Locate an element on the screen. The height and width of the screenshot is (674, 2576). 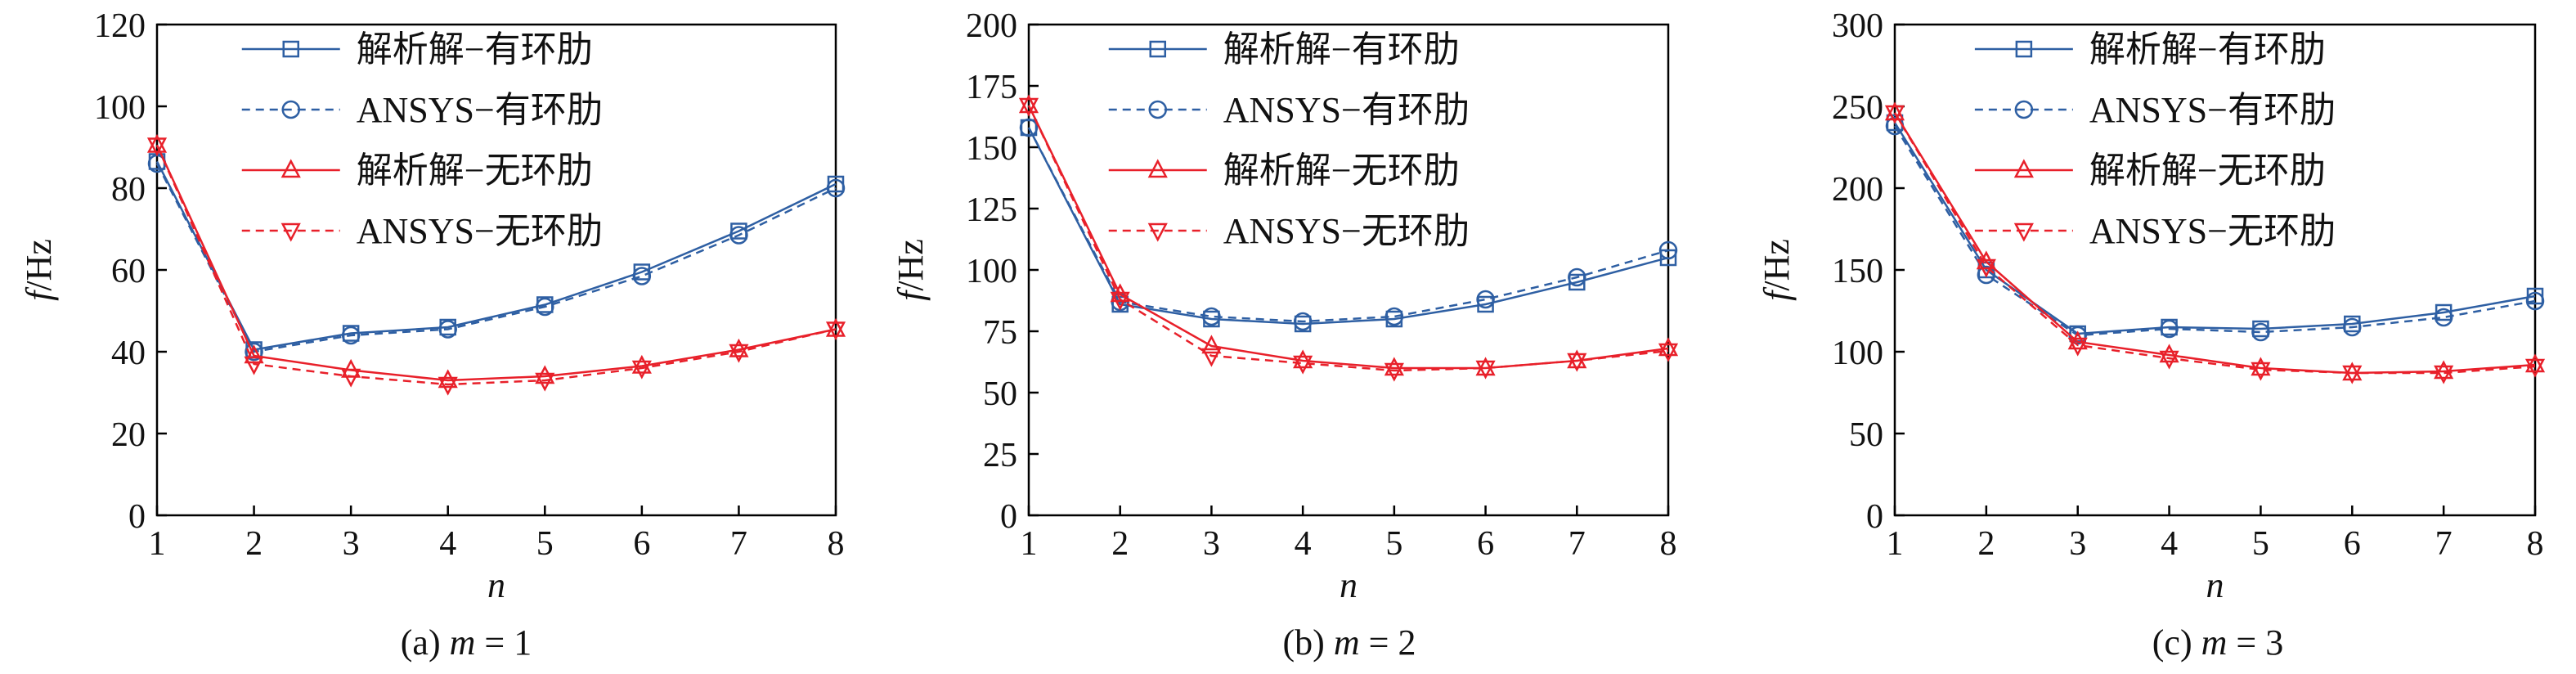
caption-suffix: = 2 is located at coordinates (1388, 642).